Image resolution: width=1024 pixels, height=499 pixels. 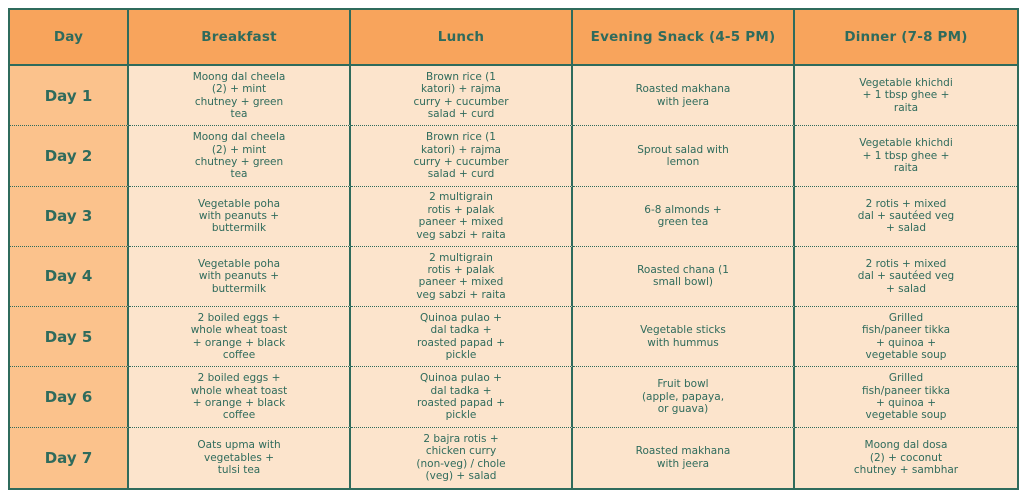 I want to click on breakfast-cell: Oats upma with vegetables + tulsi tea, so click(x=240, y=457).